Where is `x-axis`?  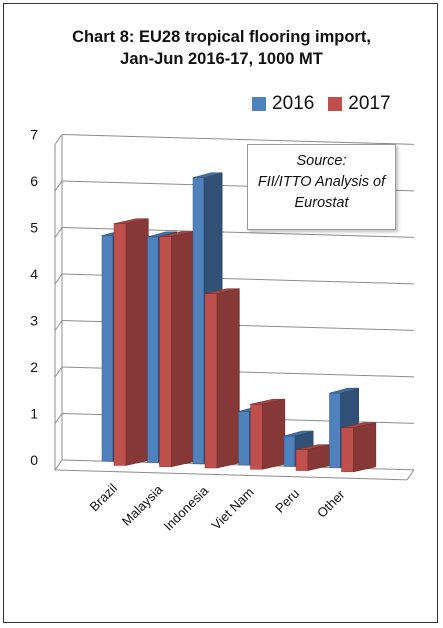
x-axis is located at coordinates (231, 475).